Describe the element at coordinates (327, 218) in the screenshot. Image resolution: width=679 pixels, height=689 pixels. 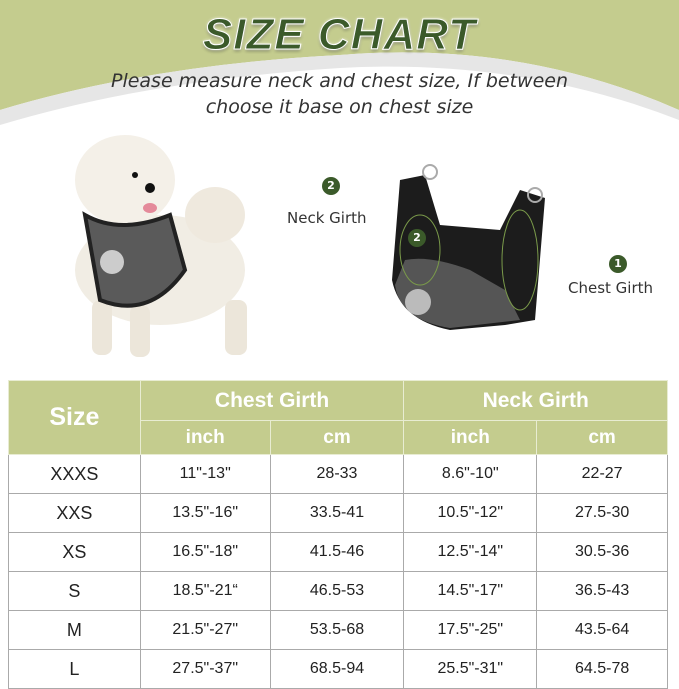
I see `neck-girth-label: Neck Girth` at that location.